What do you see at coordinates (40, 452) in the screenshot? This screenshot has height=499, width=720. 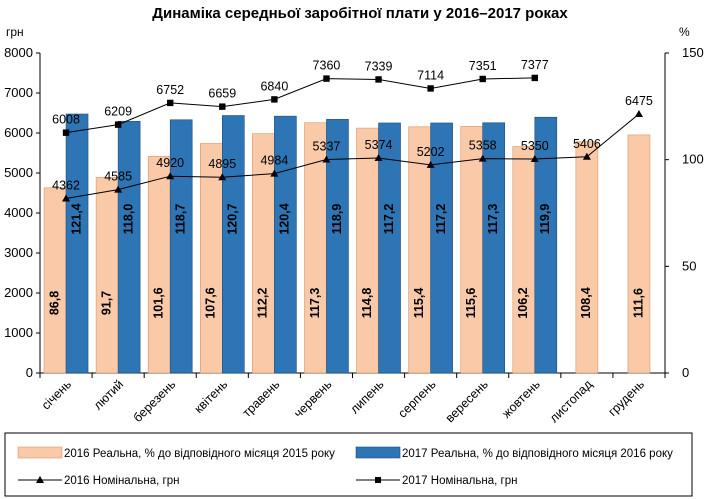 I see `legend-swatch-2016-real` at bounding box center [40, 452].